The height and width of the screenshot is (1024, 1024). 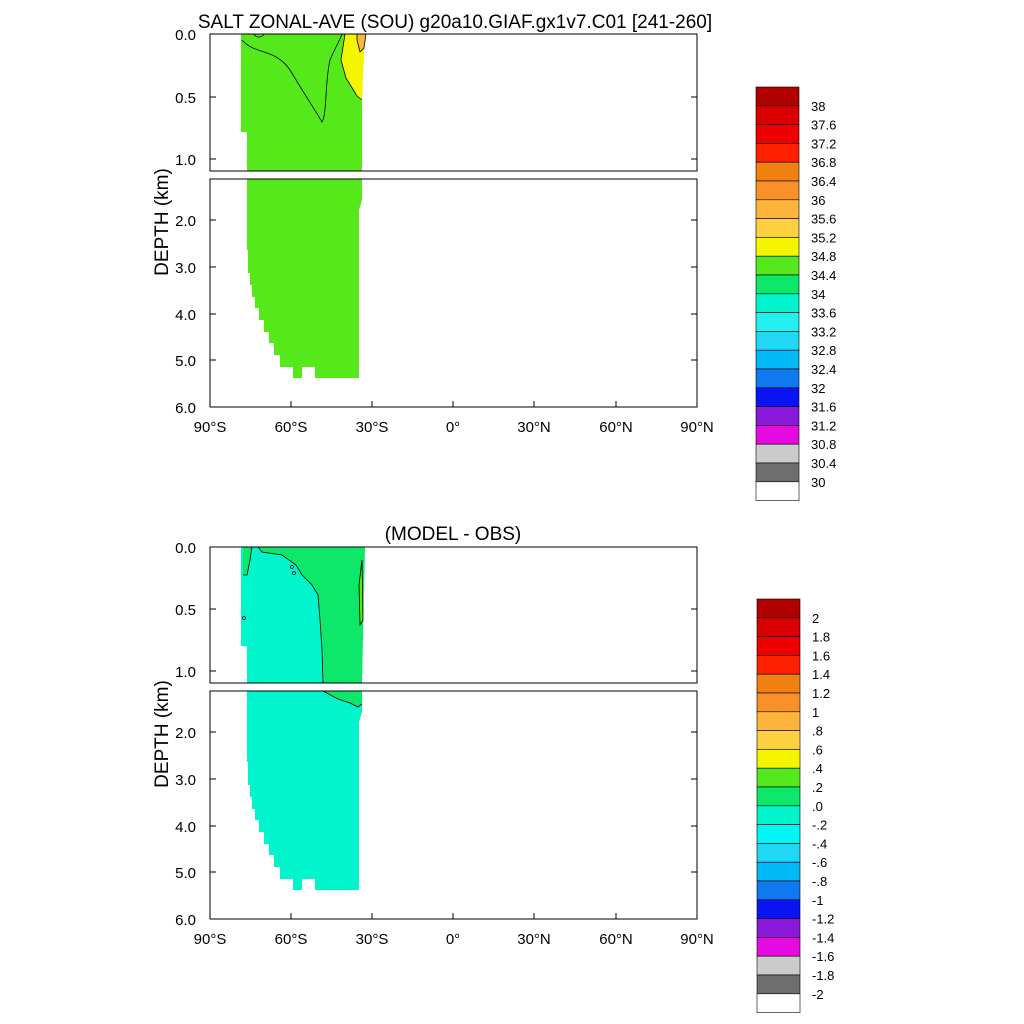 I want to click on y-tick-label: 0.5, so click(x=185, y=98).